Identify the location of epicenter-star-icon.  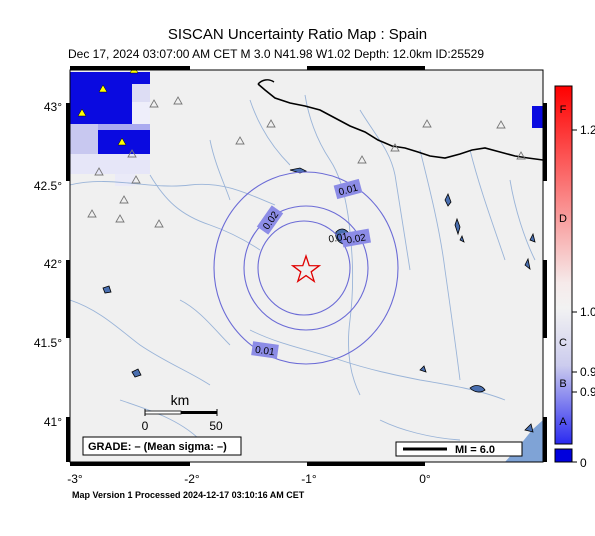
(306, 268).